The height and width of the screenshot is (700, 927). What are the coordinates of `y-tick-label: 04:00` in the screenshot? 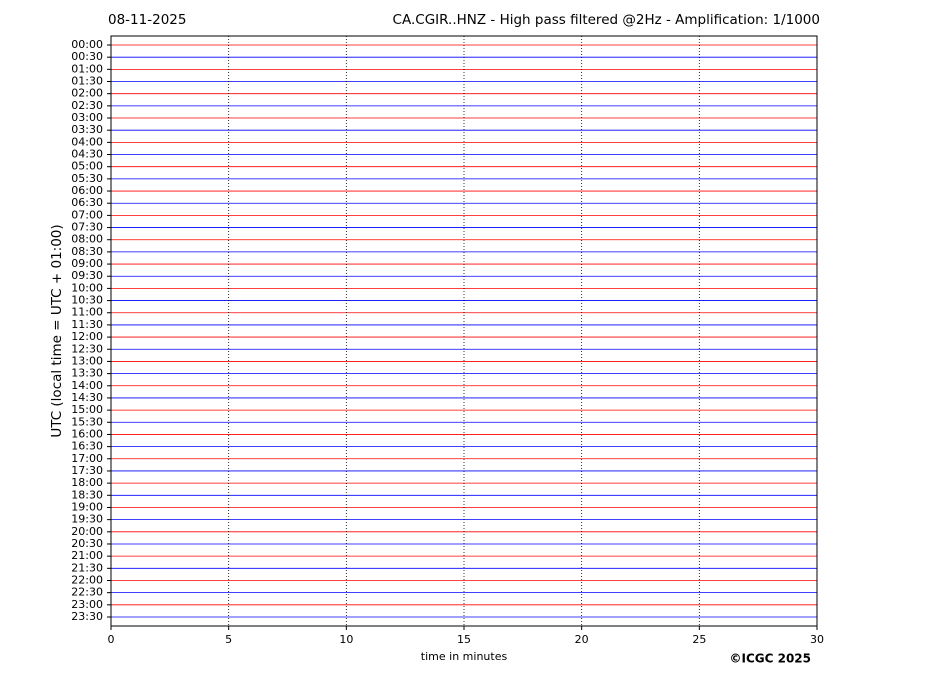 It's located at (87, 141).